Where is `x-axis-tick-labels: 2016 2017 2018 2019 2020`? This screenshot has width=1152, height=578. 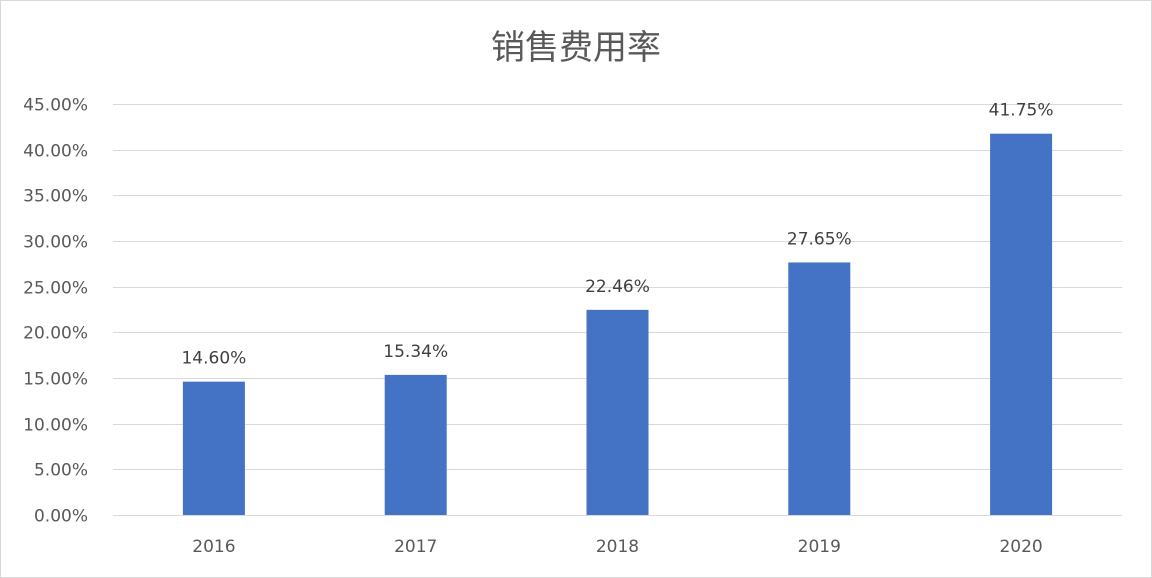
x-axis-tick-labels: 2016 2017 2018 2019 2020 is located at coordinates (617, 547).